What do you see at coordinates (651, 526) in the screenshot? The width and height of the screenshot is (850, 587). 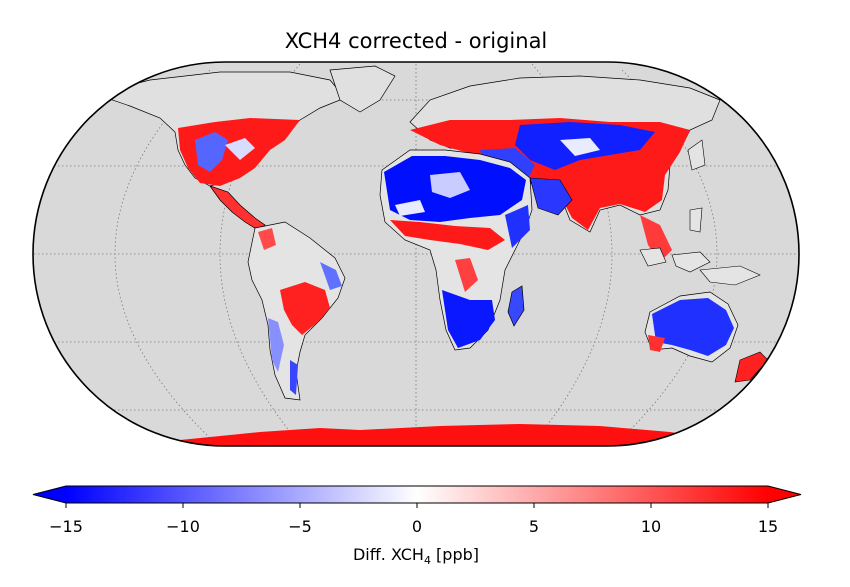 I see `colorbar-tick-label: 10` at bounding box center [651, 526].